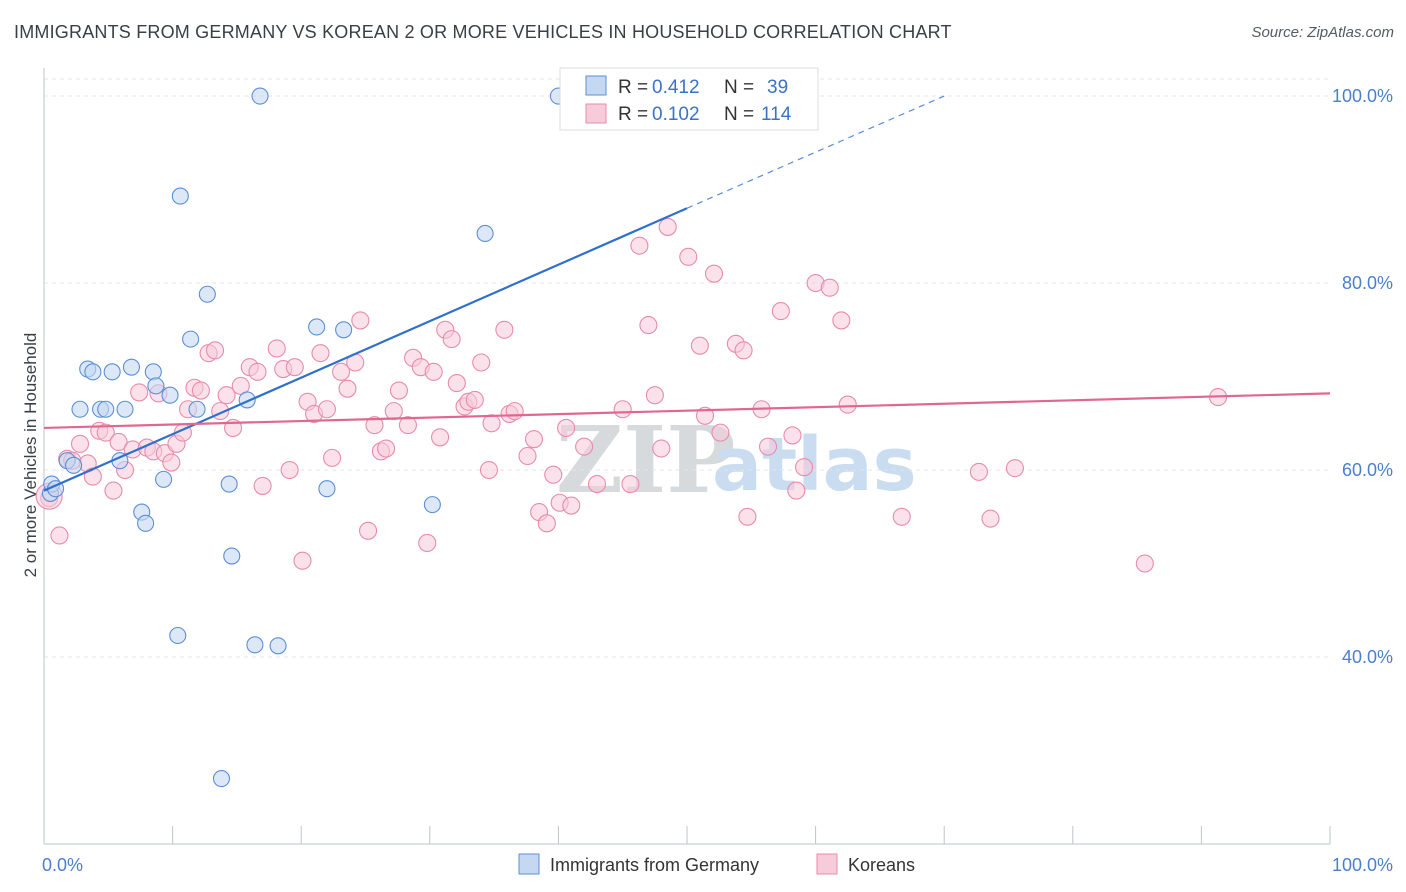  What do you see at coordinates (365, 349) in the screenshot?
I see `trend-germany` at bounding box center [365, 349].